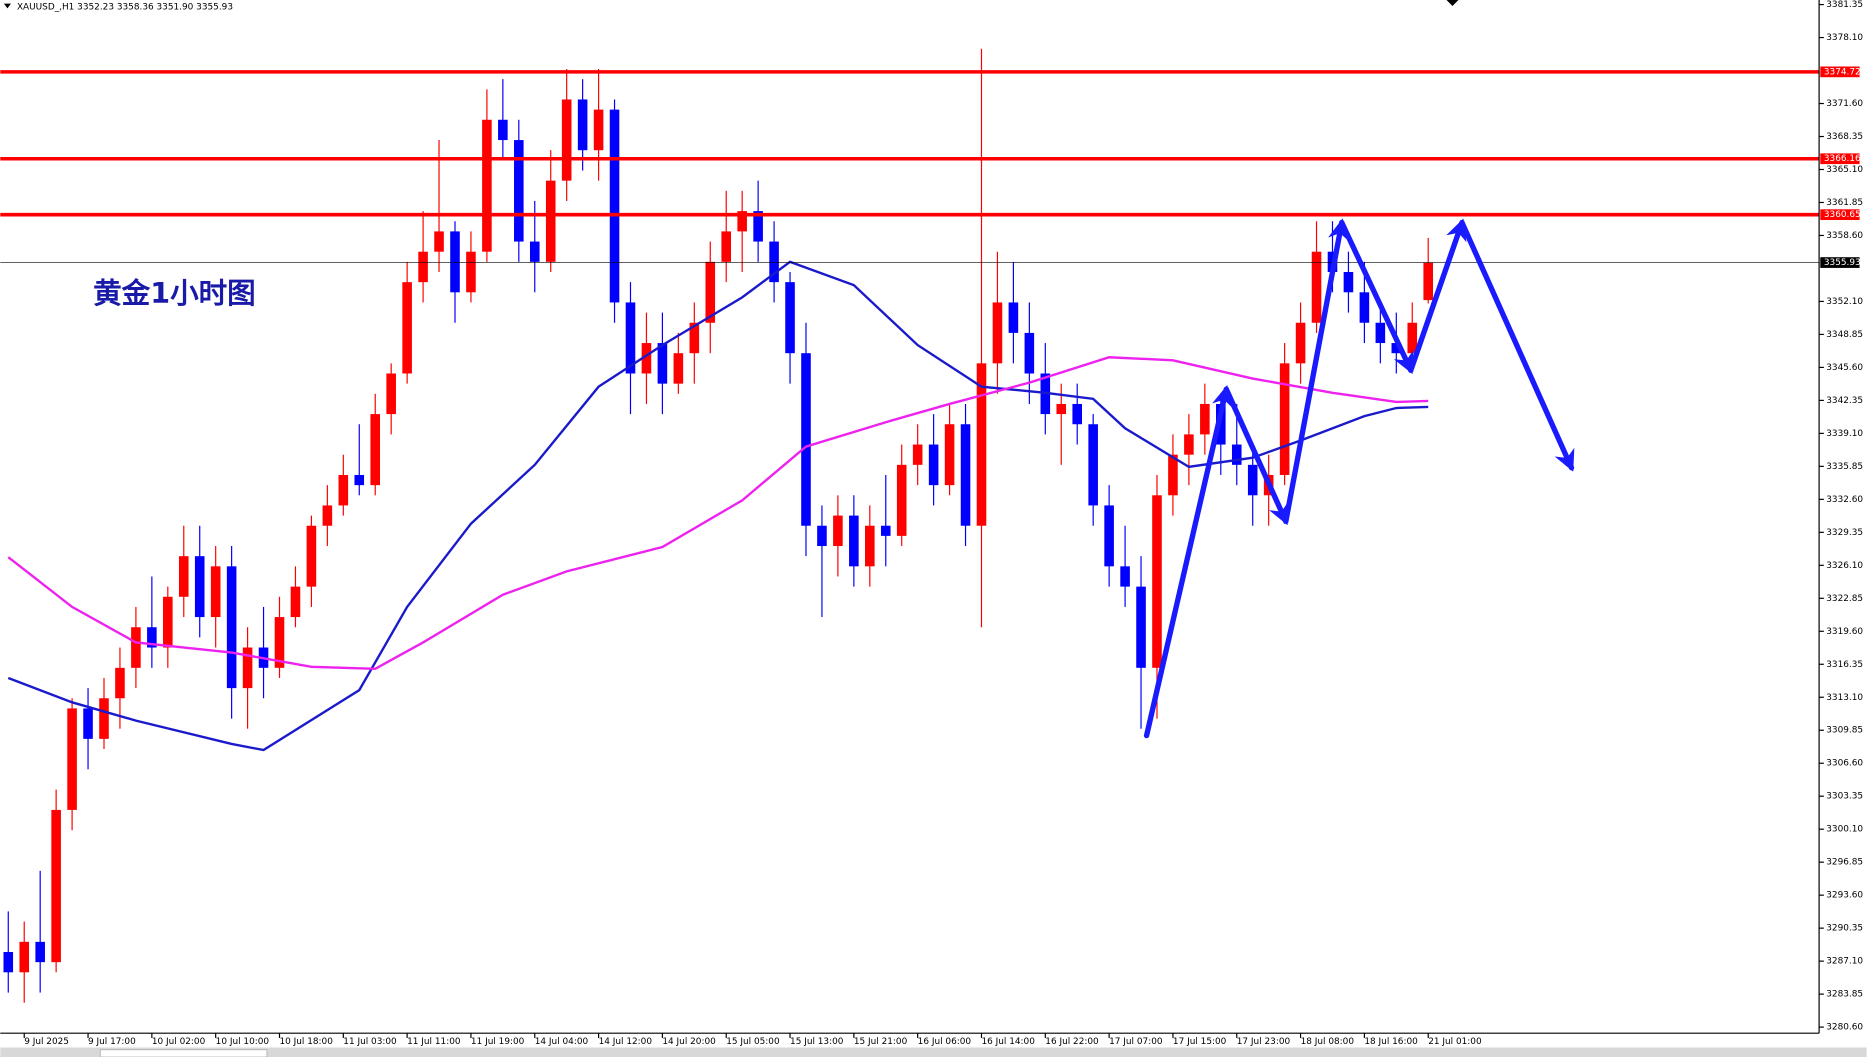 This screenshot has height=1057, width=1867. What do you see at coordinates (562, 1042) in the screenshot?
I see `x-tick-label: 14 Jul 04:00` at bounding box center [562, 1042].